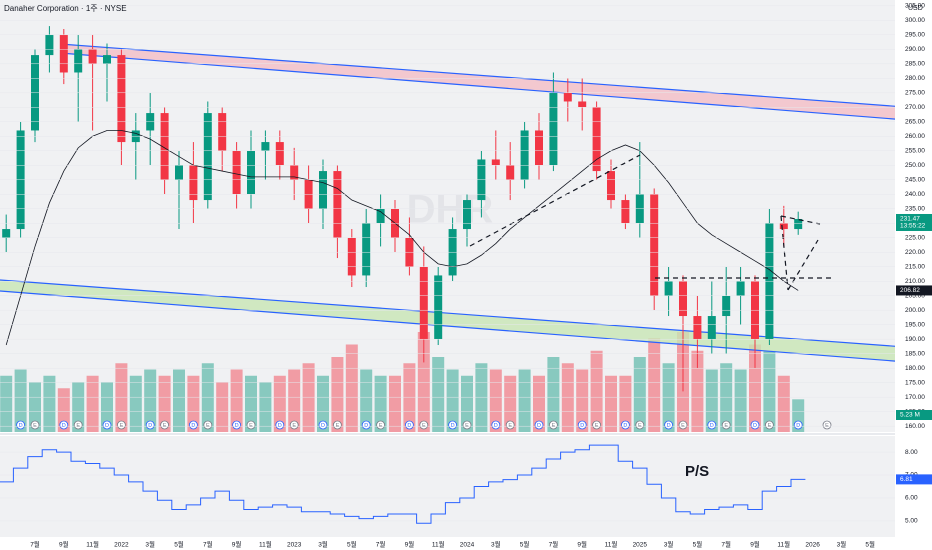  I want to click on y-tick-label: 200.00, so click(915, 310).